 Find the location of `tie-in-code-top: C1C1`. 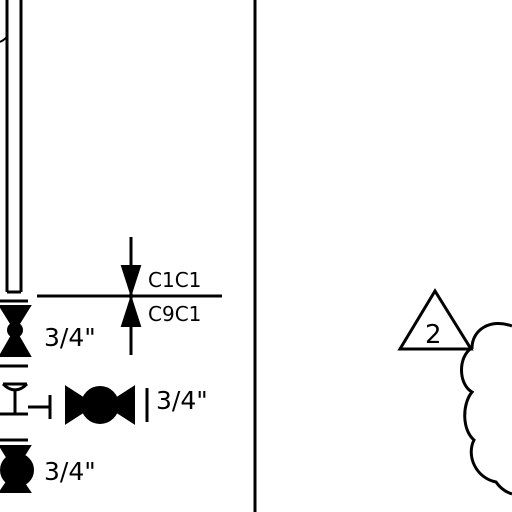

tie-in-code-top: C1C1 is located at coordinates (174, 280).